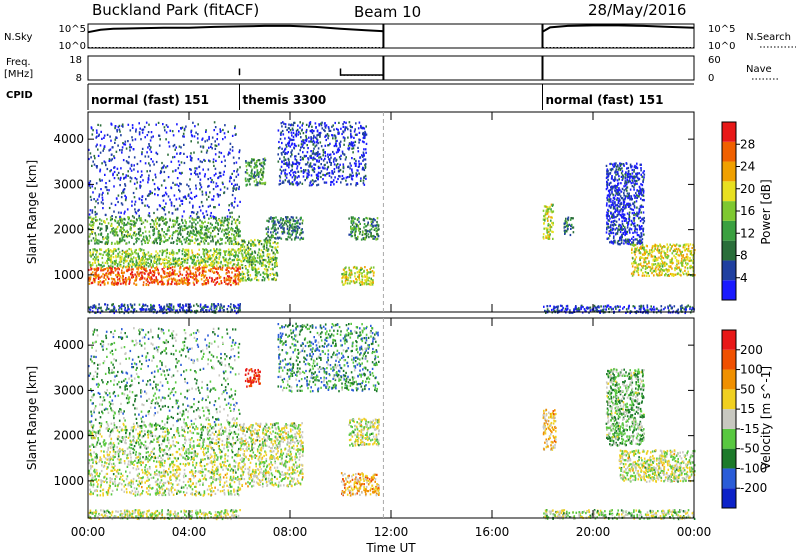 The image size is (800, 554). What do you see at coordinates (146, 237) in the screenshot?
I see `range-cell-2053` at bounding box center [146, 237].